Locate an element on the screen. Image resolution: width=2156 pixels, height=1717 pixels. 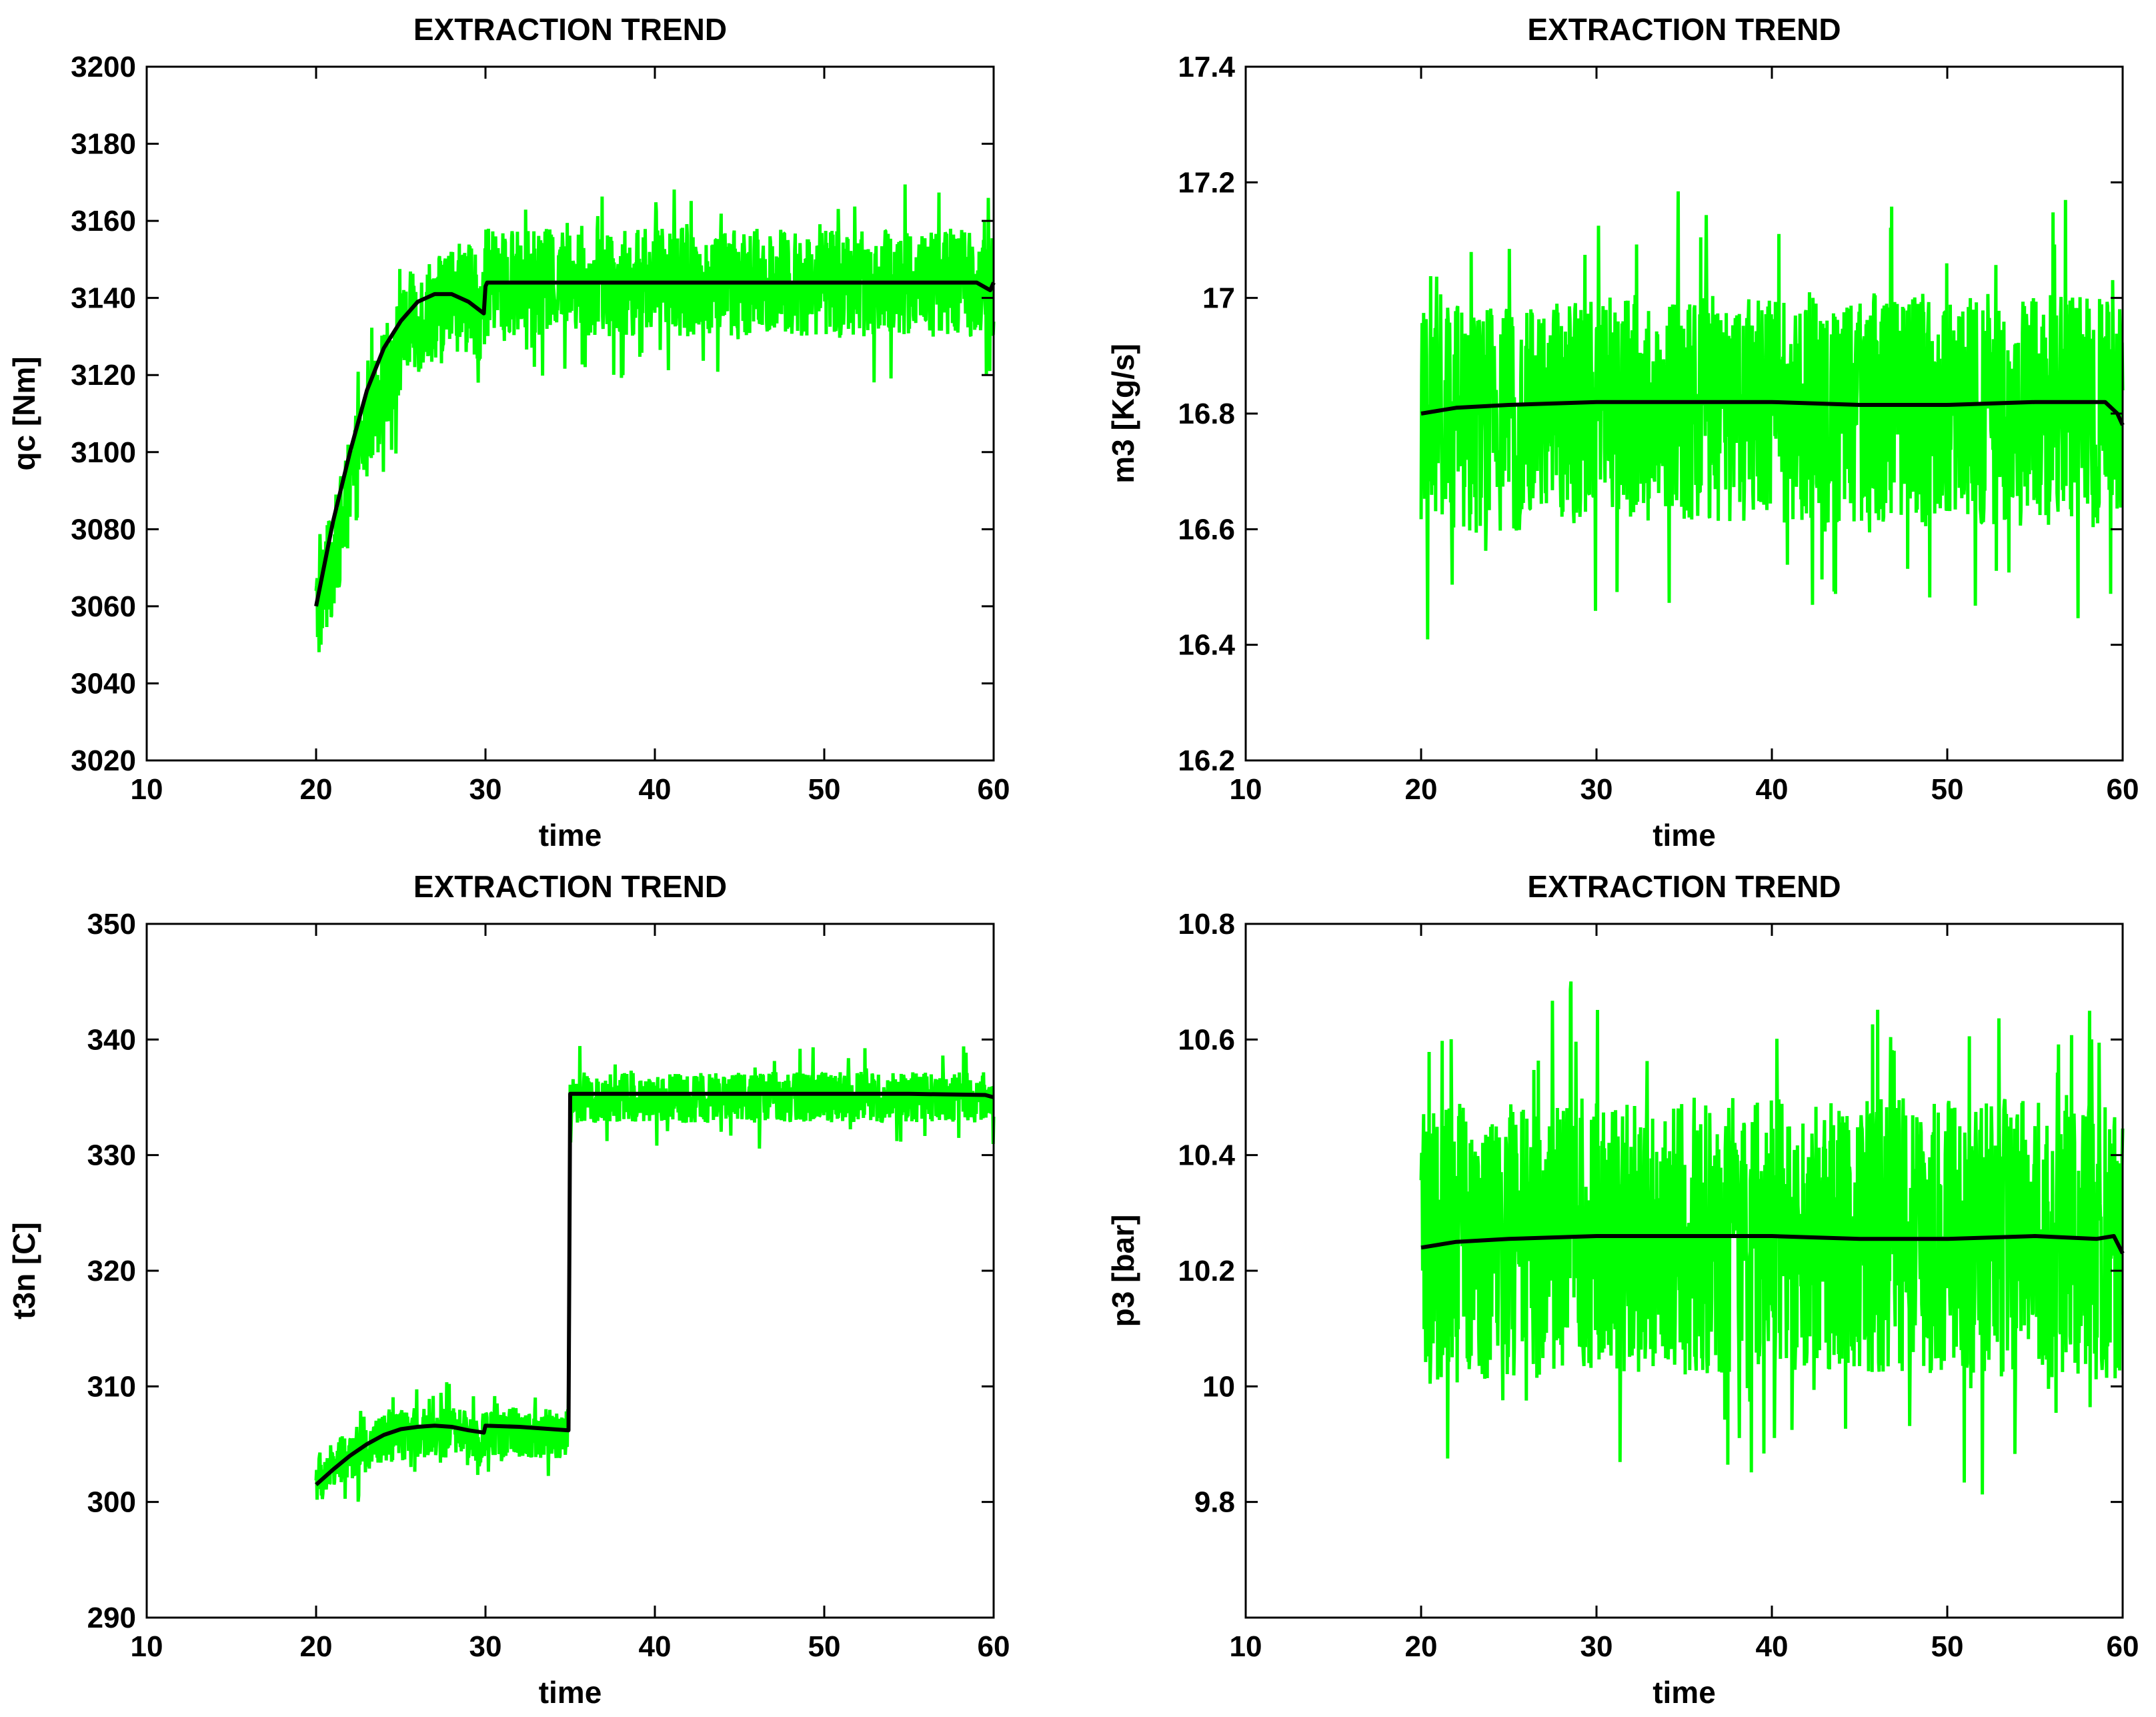
y-tick-label: 17.4 is located at coordinates (1206, 67).